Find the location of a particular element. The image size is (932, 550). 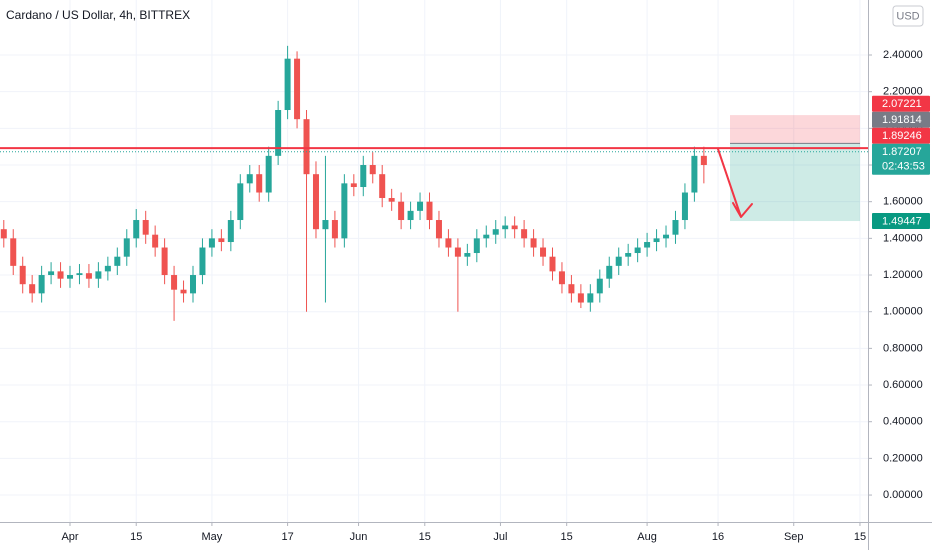

price-label: 1.89246 is located at coordinates (902, 136).